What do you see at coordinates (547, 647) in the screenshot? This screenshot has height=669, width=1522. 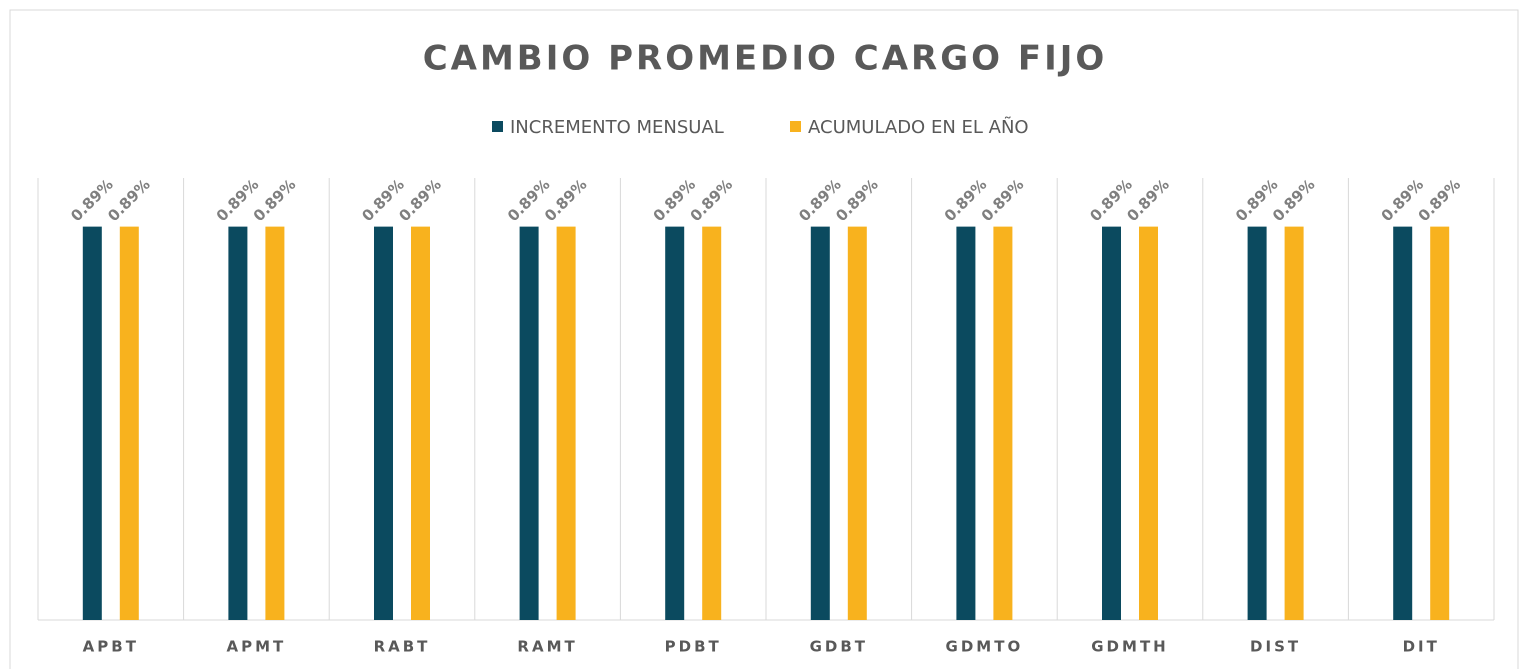 I see `x-tick-label: RAMT` at bounding box center [547, 647].